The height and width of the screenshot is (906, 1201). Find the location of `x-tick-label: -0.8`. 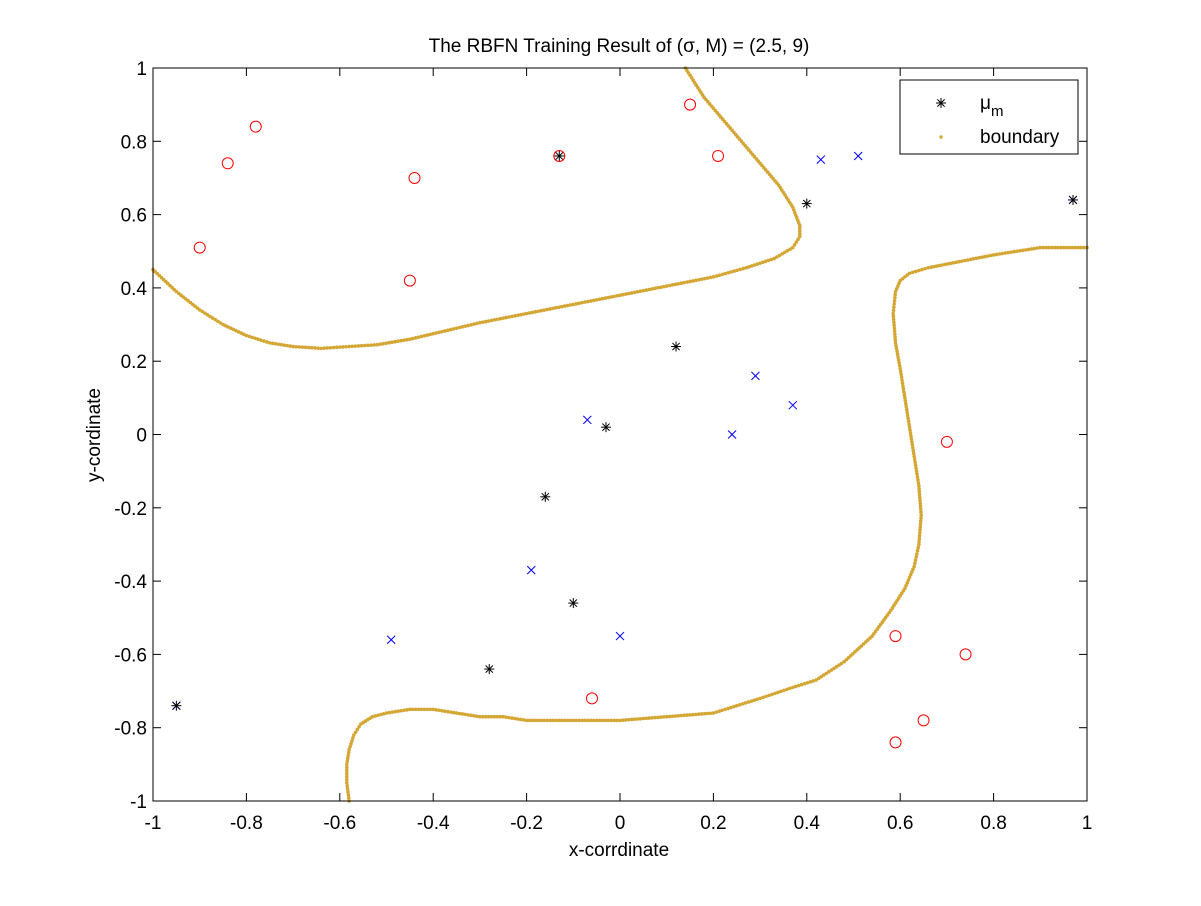

x-tick-label: -0.8 is located at coordinates (246, 823).